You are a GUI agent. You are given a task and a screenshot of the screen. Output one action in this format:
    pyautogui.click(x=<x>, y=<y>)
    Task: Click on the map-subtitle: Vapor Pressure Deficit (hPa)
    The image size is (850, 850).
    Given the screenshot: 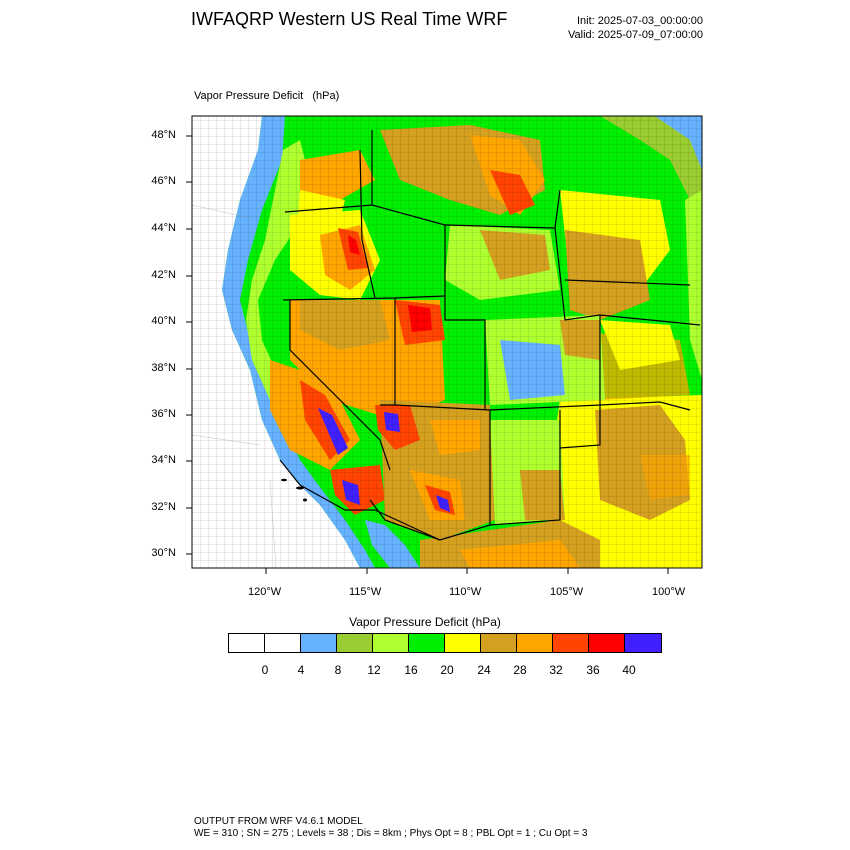 What is the action you would take?
    pyautogui.click(x=267, y=96)
    